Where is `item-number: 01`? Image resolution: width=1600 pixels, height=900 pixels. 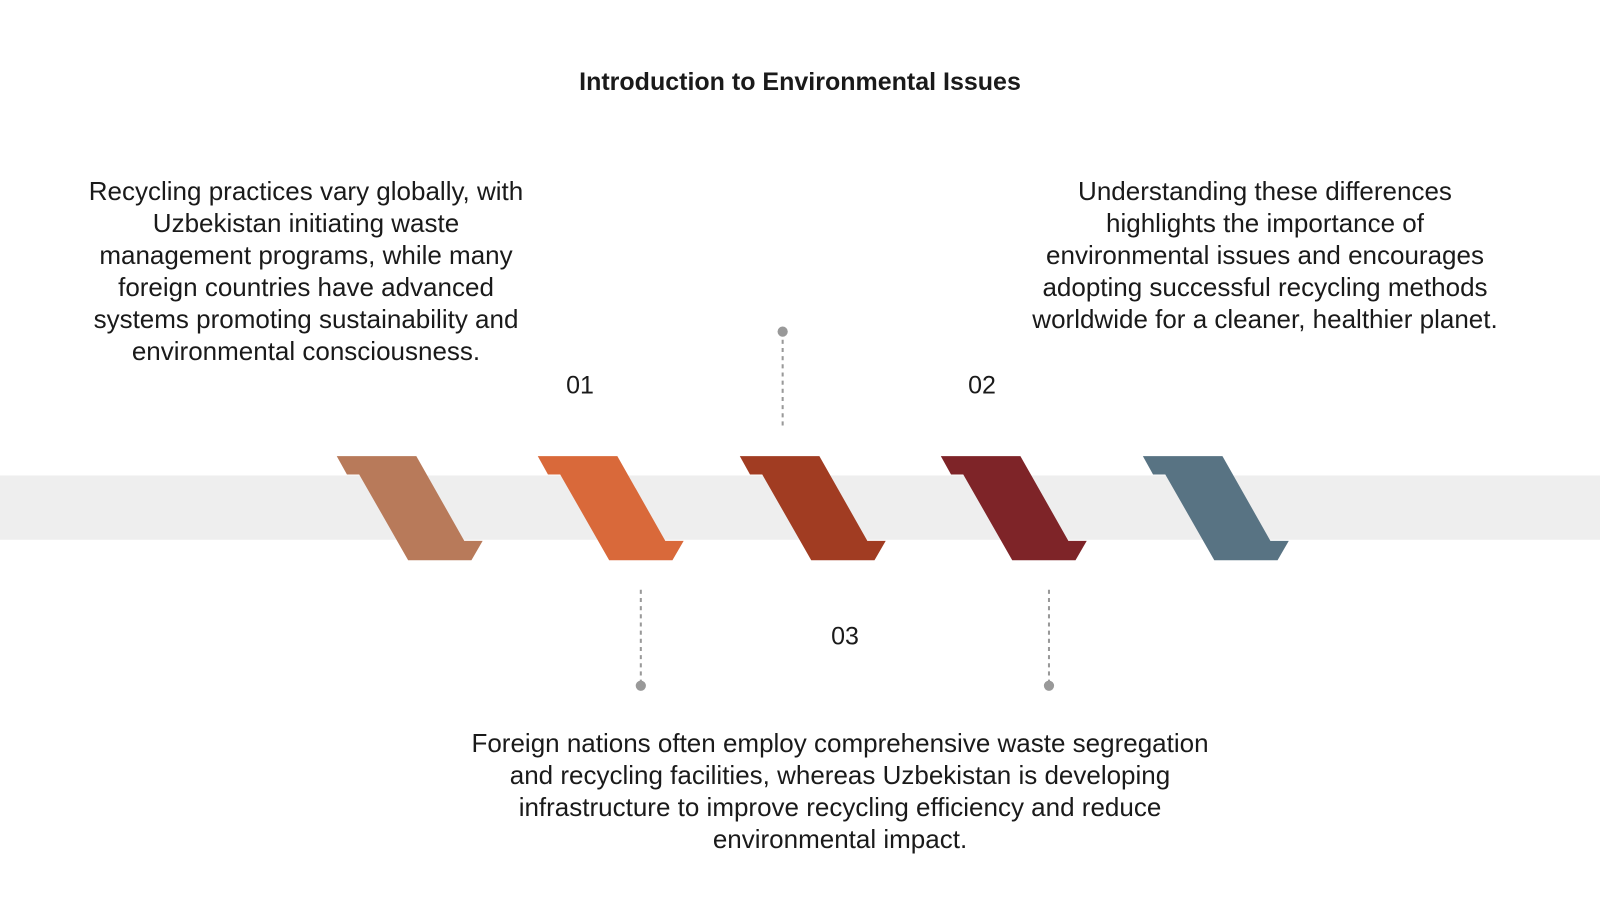
item-number: 01 is located at coordinates (580, 385).